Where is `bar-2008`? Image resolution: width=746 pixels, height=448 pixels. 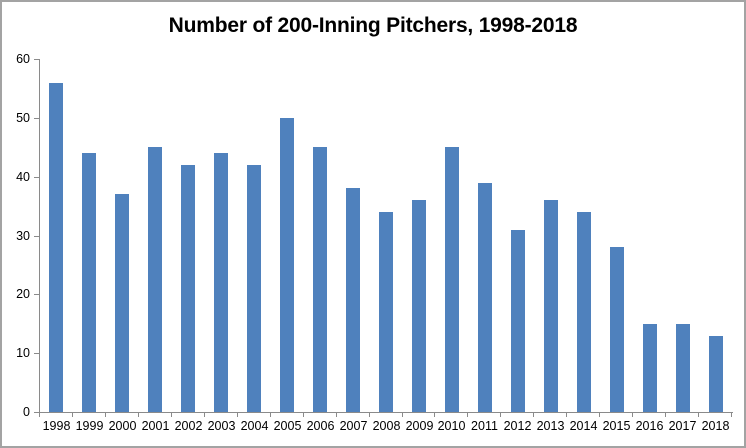 bar-2008 is located at coordinates (386, 312).